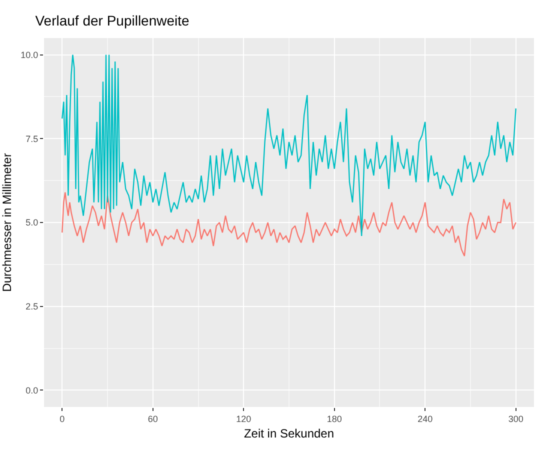 The image size is (542, 453). What do you see at coordinates (153, 419) in the screenshot?
I see `x-tick-label: 60` at bounding box center [153, 419].